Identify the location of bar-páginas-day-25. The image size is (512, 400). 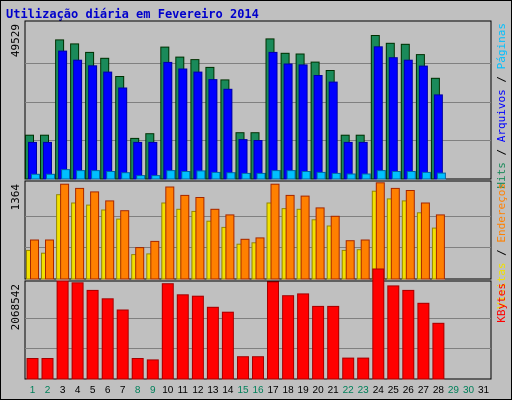
(396, 175).